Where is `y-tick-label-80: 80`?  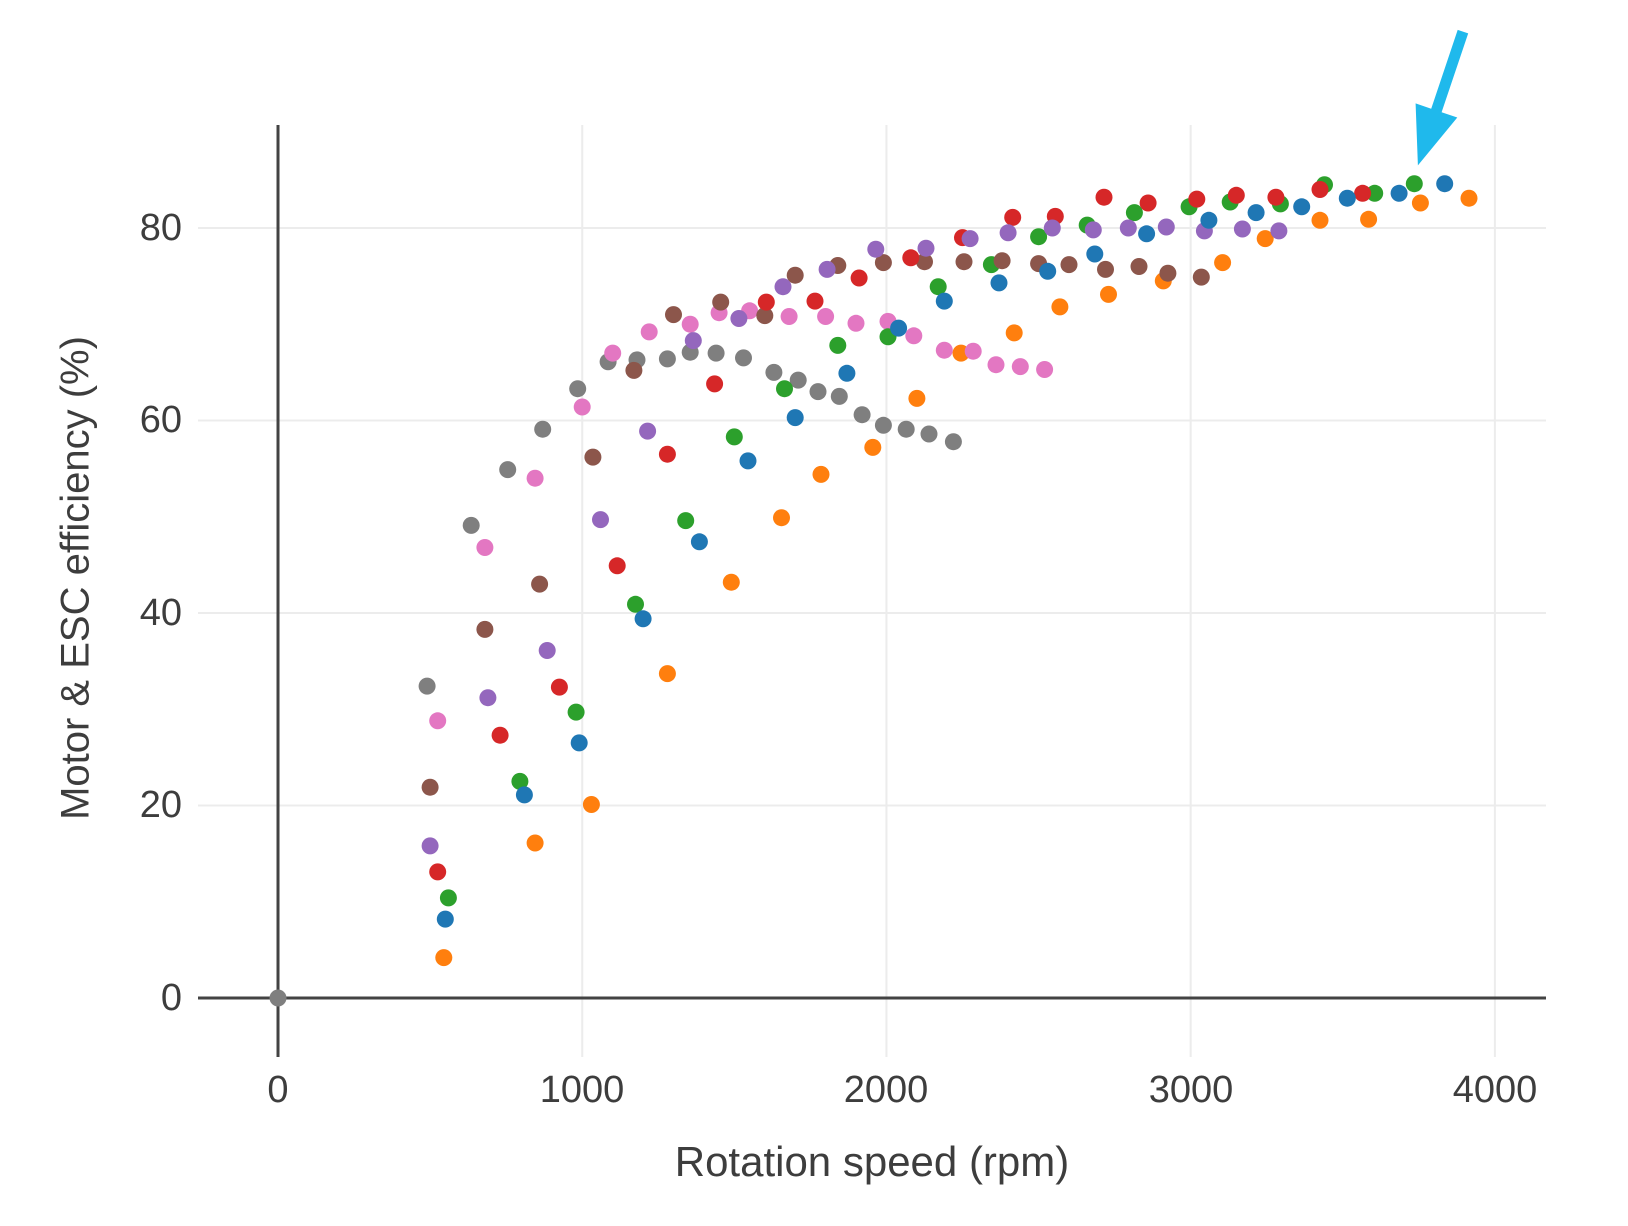 y-tick-label-80: 80 is located at coordinates (160, 228).